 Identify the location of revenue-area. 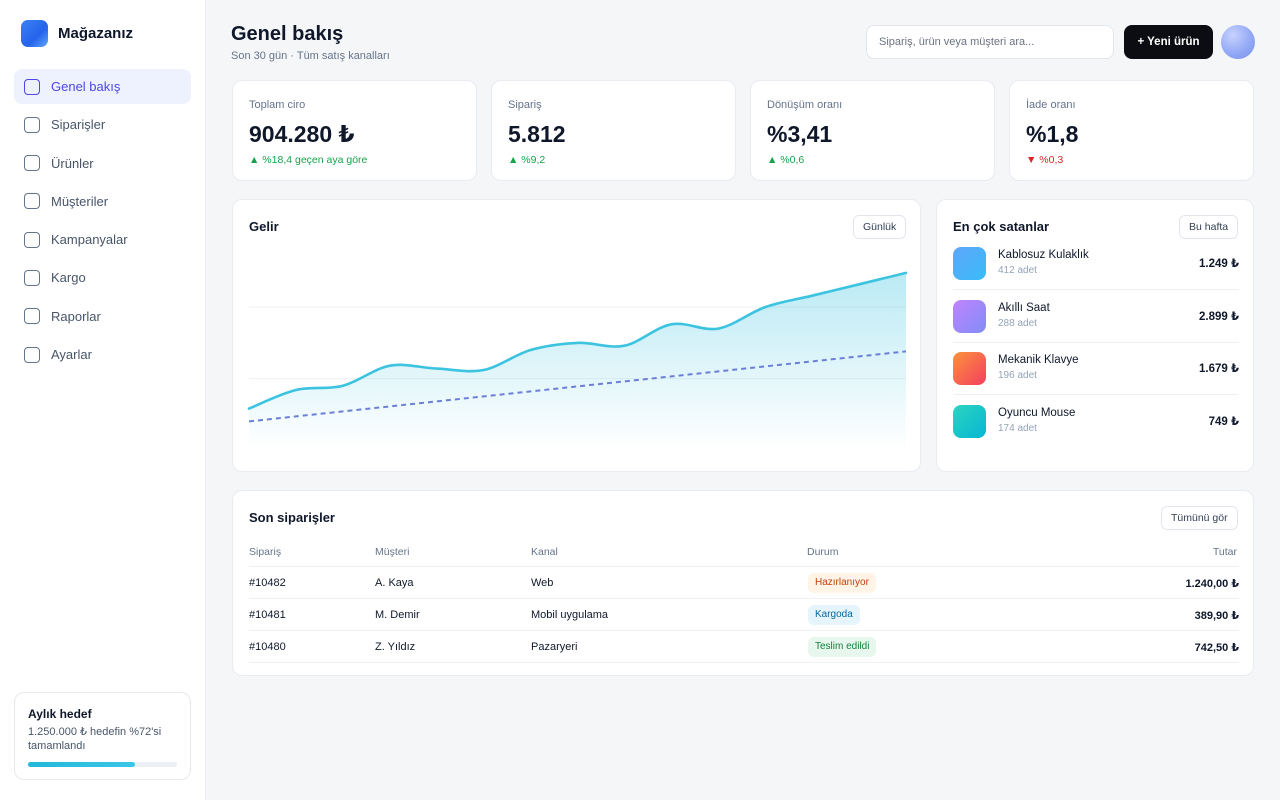
(577, 361).